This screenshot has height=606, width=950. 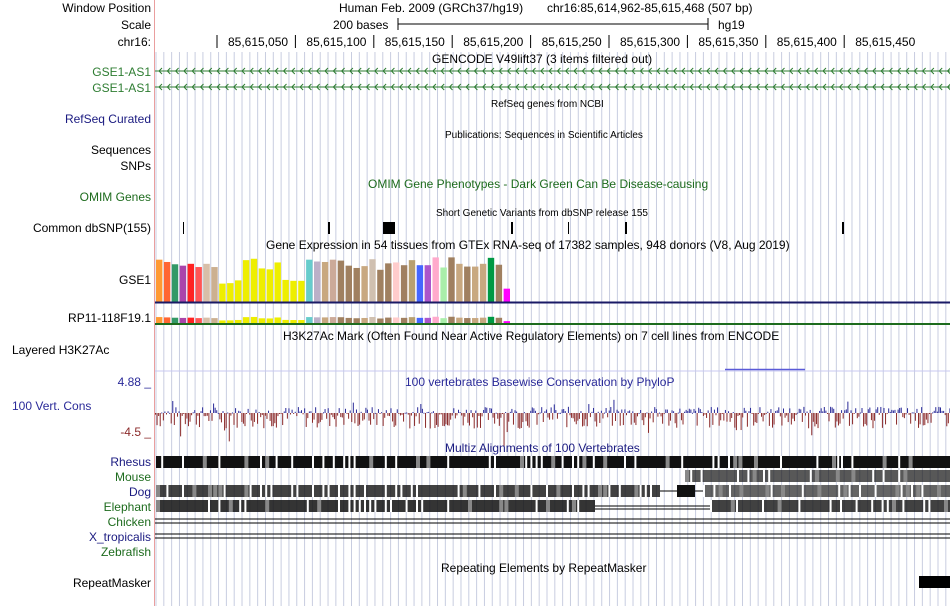 What do you see at coordinates (127, 507) in the screenshot?
I see `track-label-elephant: Elephant` at bounding box center [127, 507].